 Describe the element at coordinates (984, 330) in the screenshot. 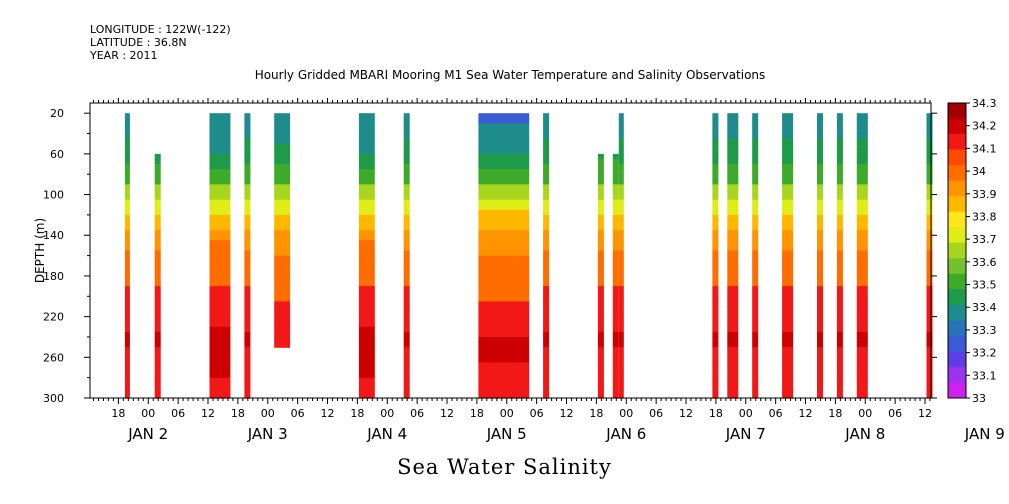

I see `colorbar-tick-label: 33.3` at that location.